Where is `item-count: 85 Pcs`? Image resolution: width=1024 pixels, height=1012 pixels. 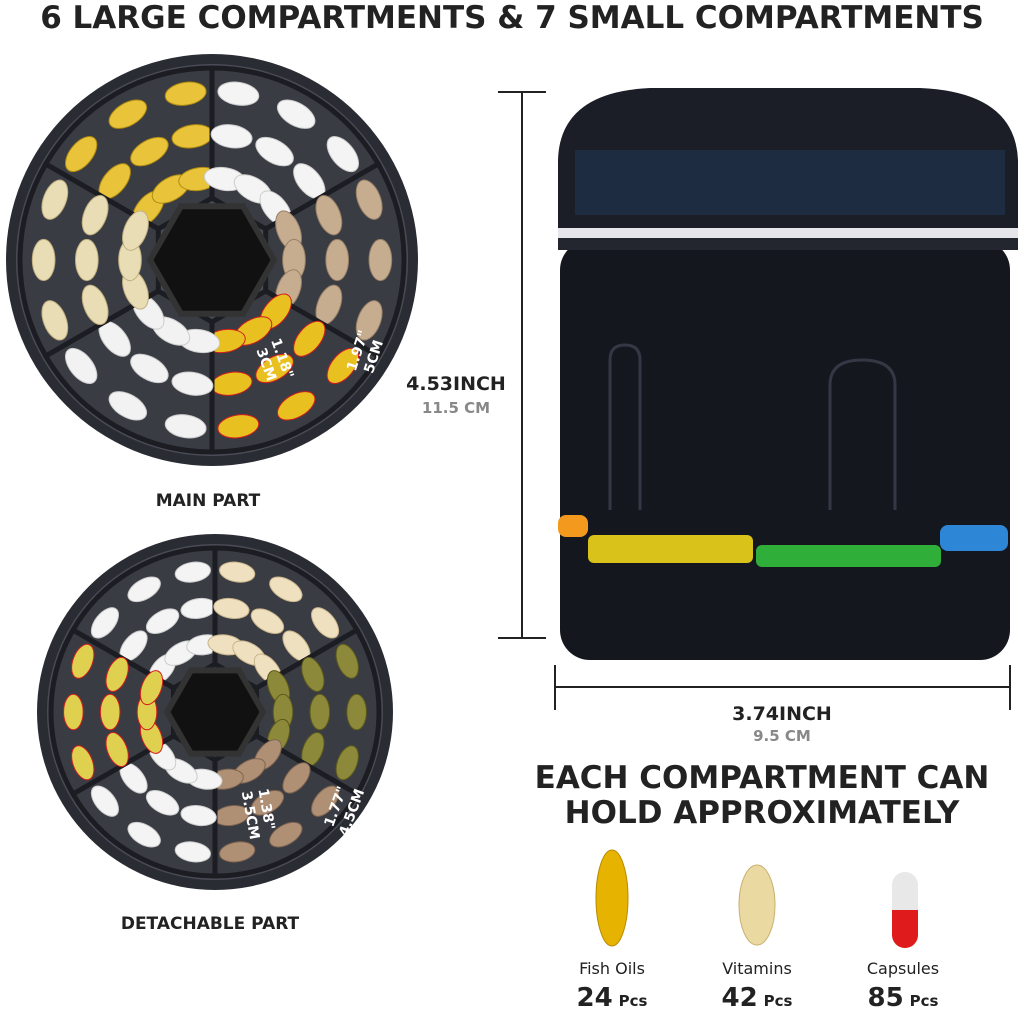 item-count: 85 Pcs is located at coordinates (902, 997).